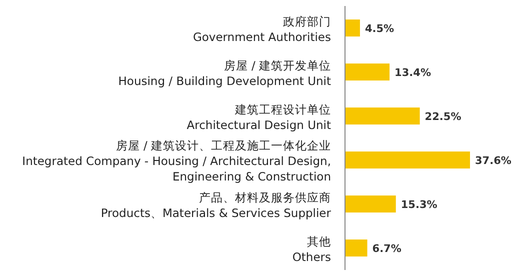 This screenshot has height=280, width=531. What do you see at coordinates (413, 73) in the screenshot?
I see `data-label: 13.4%` at bounding box center [413, 73].